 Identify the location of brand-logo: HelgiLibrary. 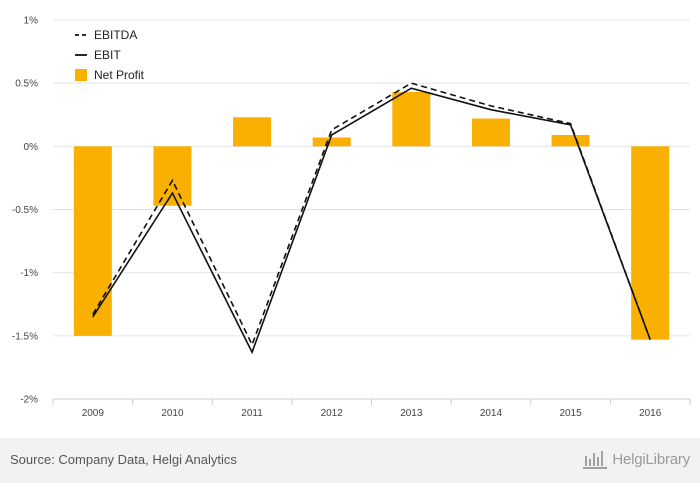
(636, 459).